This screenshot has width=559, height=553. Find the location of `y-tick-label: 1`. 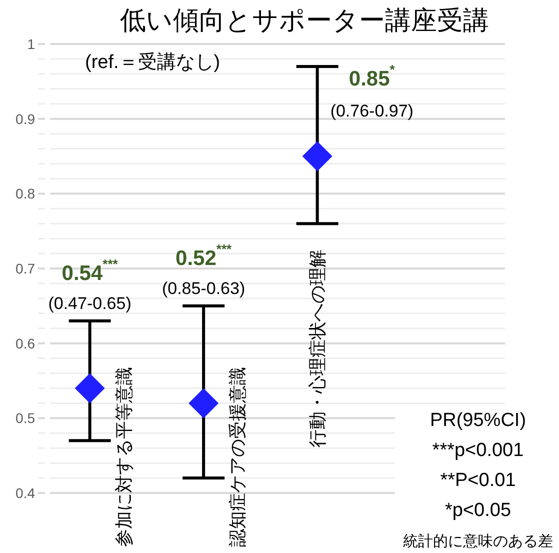

y-tick-label: 1 is located at coordinates (31, 44).